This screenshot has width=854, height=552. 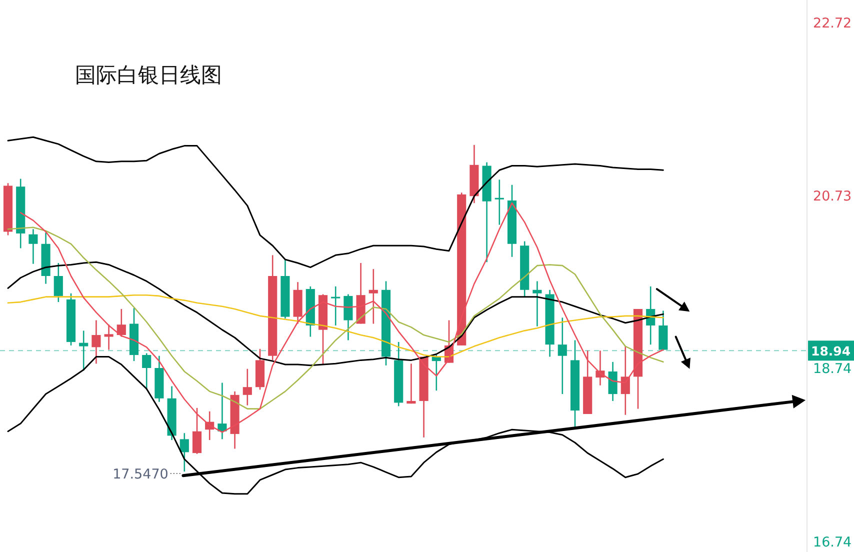 I want to click on y-tick-label: 18.74, so click(x=832, y=369).